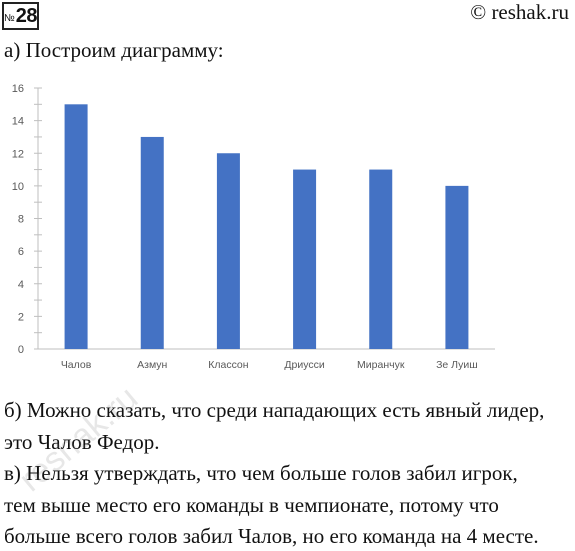 The image size is (575, 551). I want to click on task-number: 28, so click(26, 15).